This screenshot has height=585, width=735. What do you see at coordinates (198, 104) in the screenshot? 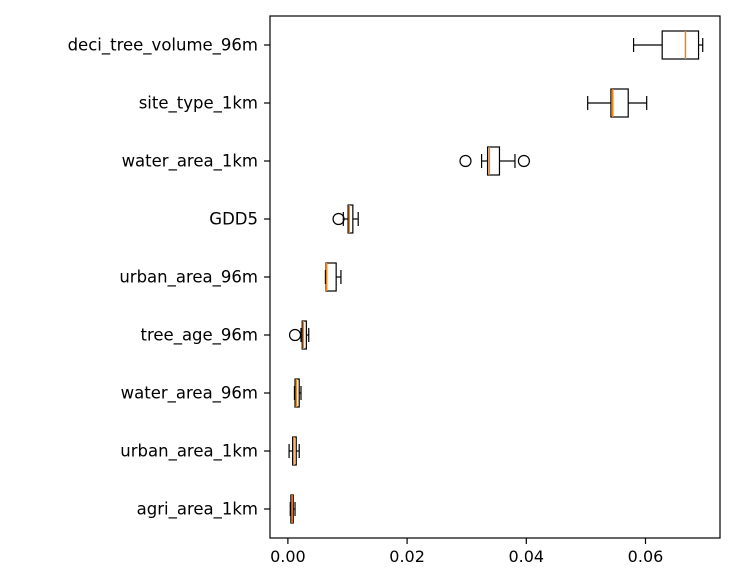
I see `y-tick-label: site_type_1km` at bounding box center [198, 104].